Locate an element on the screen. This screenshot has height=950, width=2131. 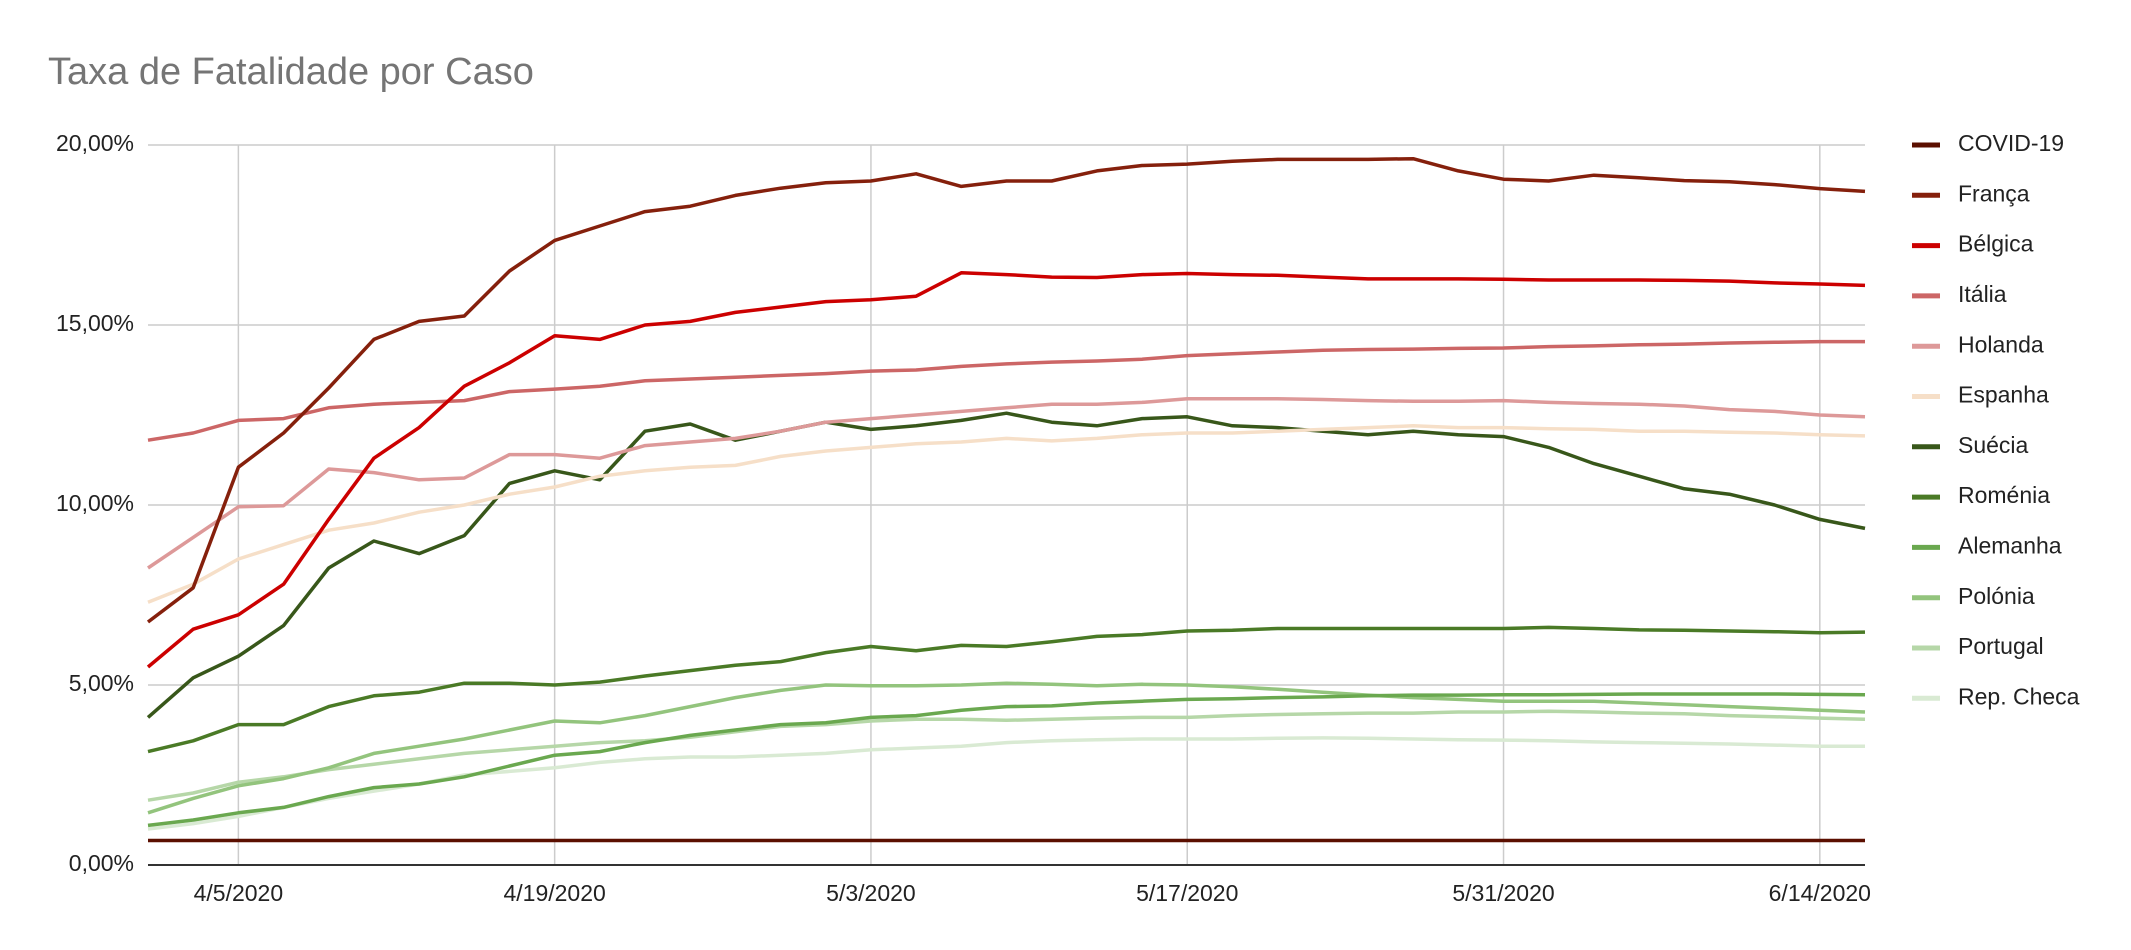
legend-label: Suécia is located at coordinates (1993, 445).